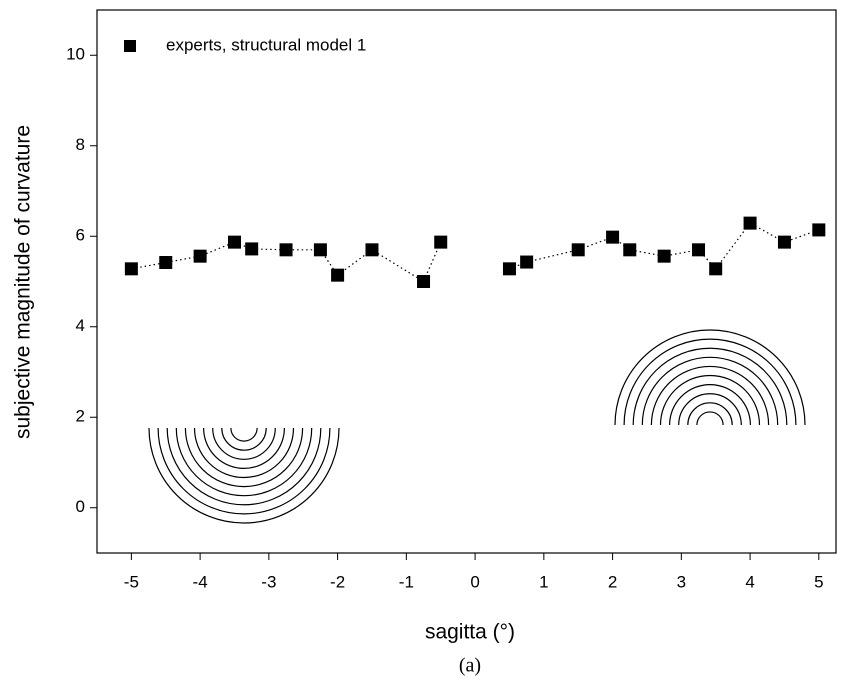  What do you see at coordinates (80, 416) in the screenshot?
I see `y-tick-label: 2` at bounding box center [80, 416].